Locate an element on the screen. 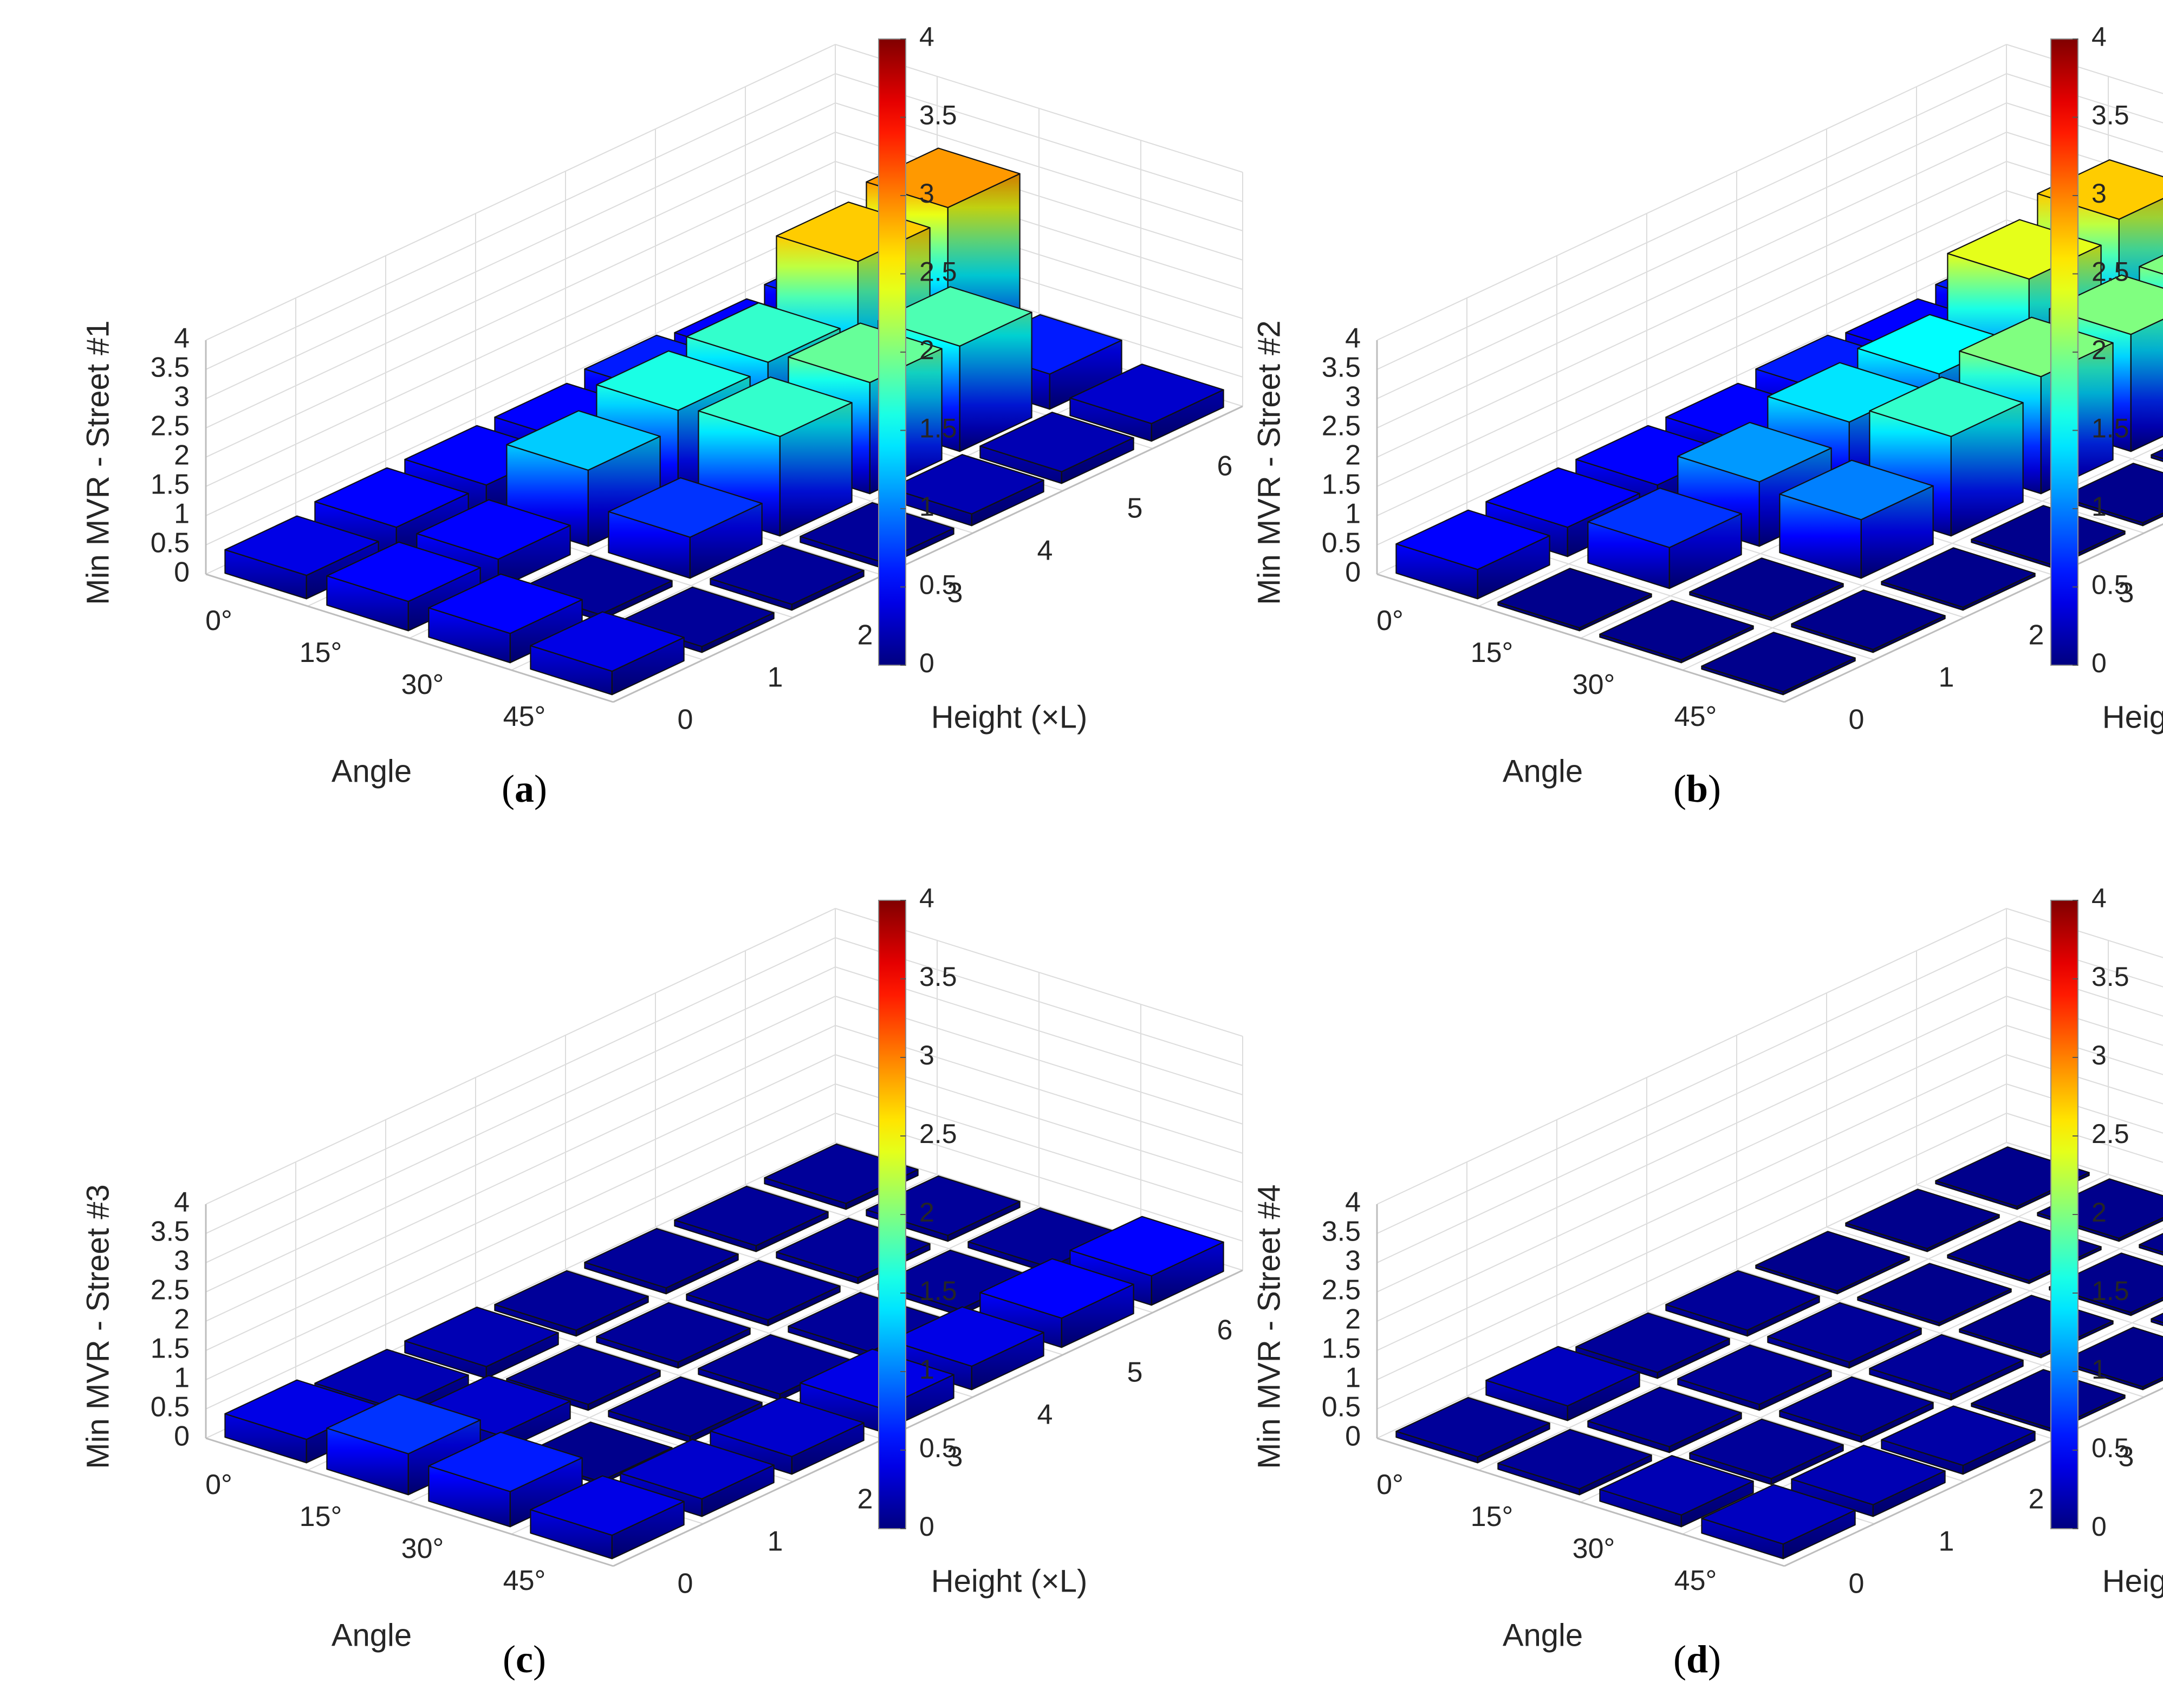 Image resolution: width=2163 pixels, height=1708 pixels. z-axis-label: Min MVR - Street #3 is located at coordinates (98, 1327).